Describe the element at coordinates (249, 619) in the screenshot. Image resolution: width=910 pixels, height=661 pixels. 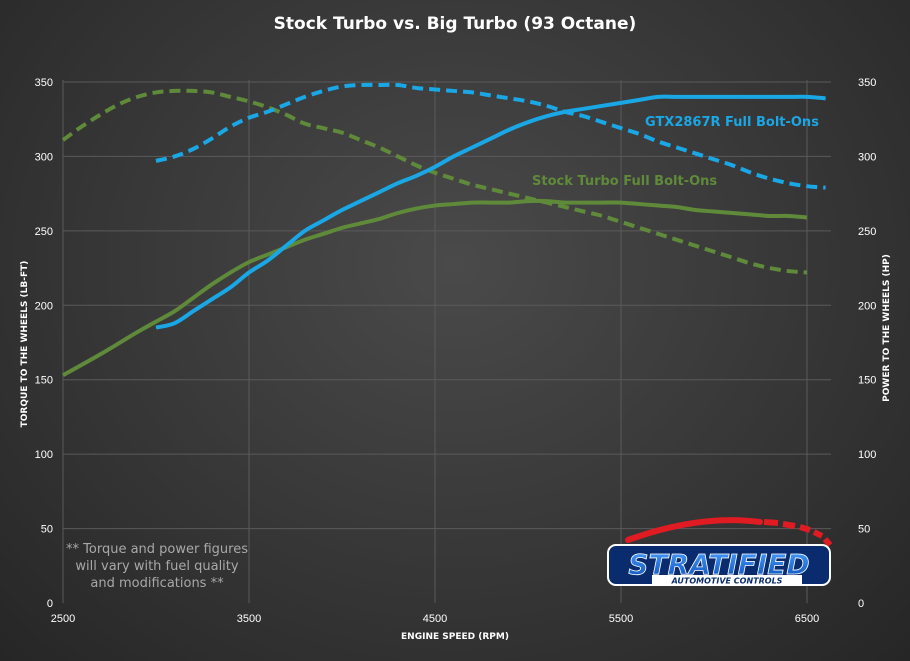
I see `x-tick-label: 3500` at that location.